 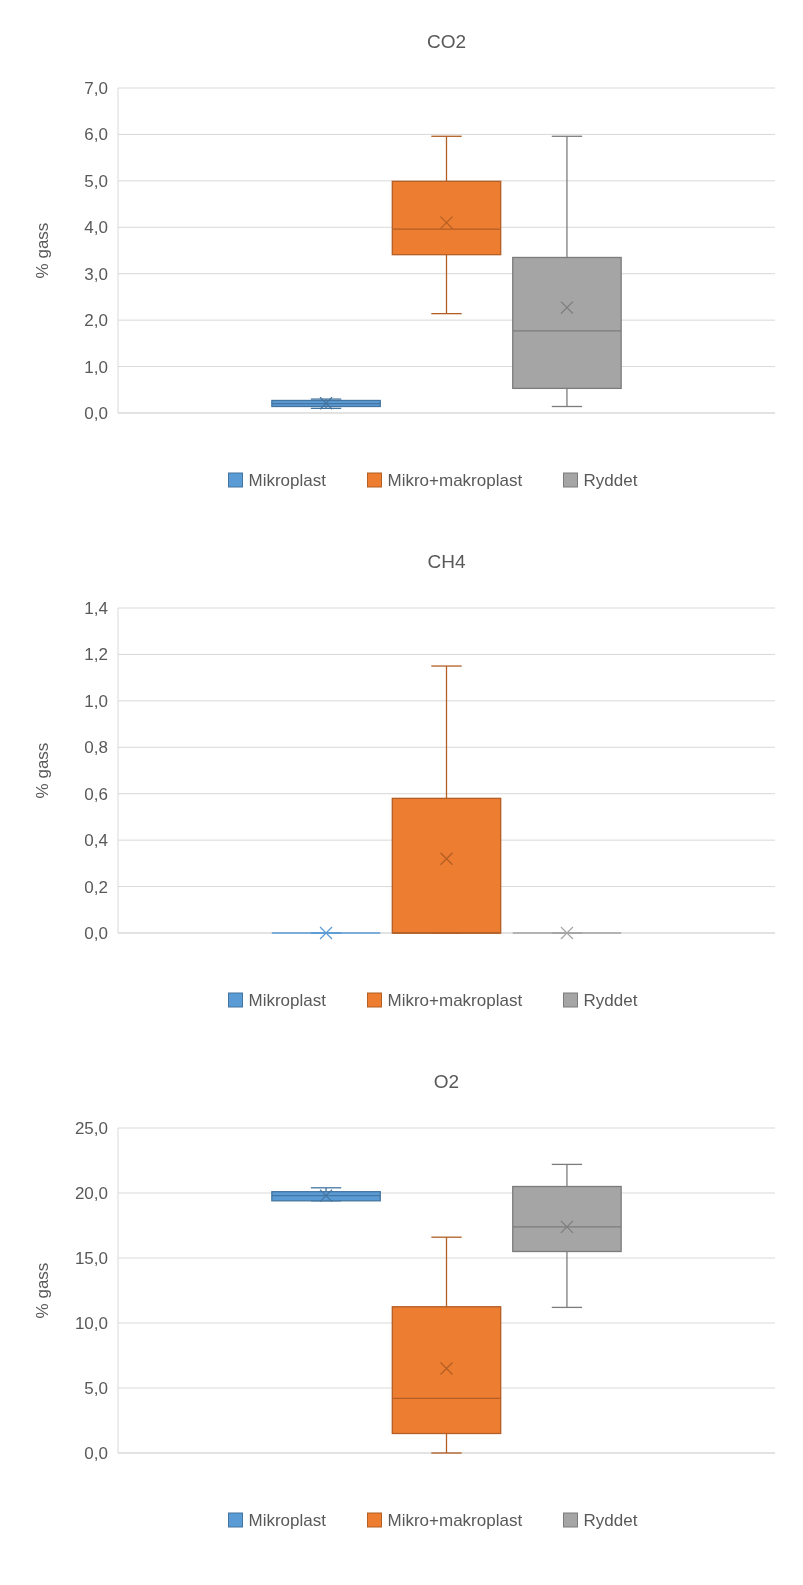 What do you see at coordinates (96, 887) in the screenshot?
I see `y-tick-label: 0,2` at bounding box center [96, 887].